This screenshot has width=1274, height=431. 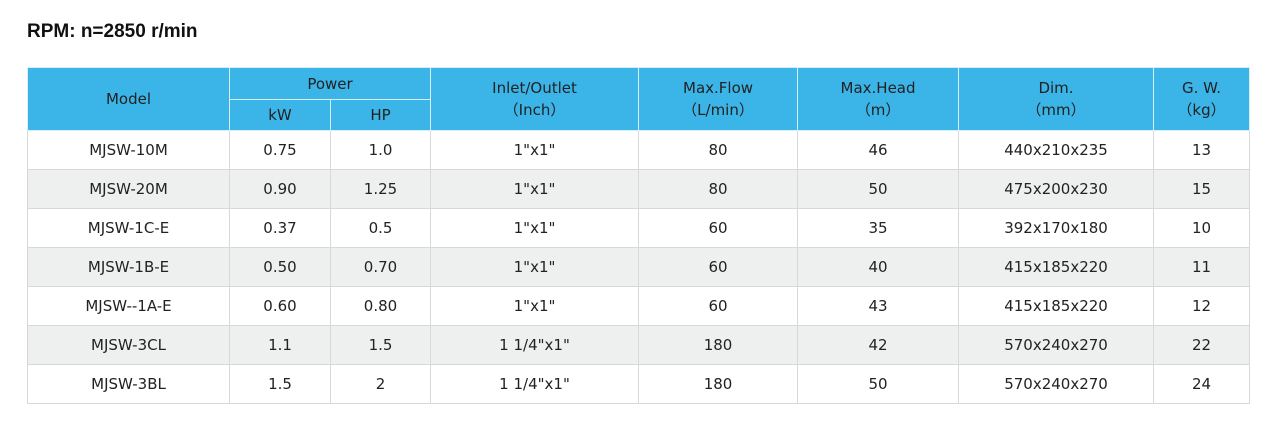 What do you see at coordinates (380, 150) in the screenshot?
I see `cell-hp: 1.0` at bounding box center [380, 150].